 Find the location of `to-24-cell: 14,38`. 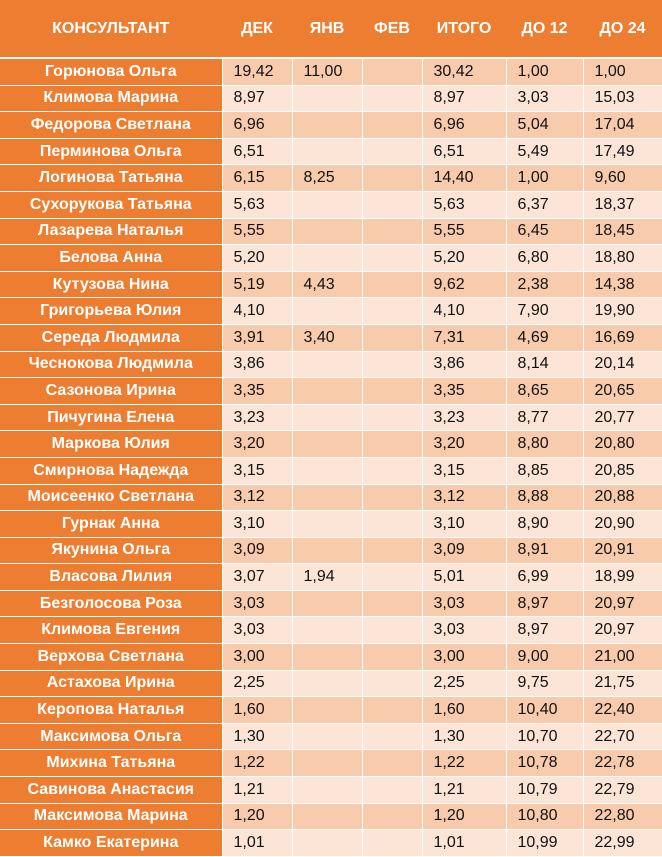

to-24-cell: 14,38 is located at coordinates (622, 285).